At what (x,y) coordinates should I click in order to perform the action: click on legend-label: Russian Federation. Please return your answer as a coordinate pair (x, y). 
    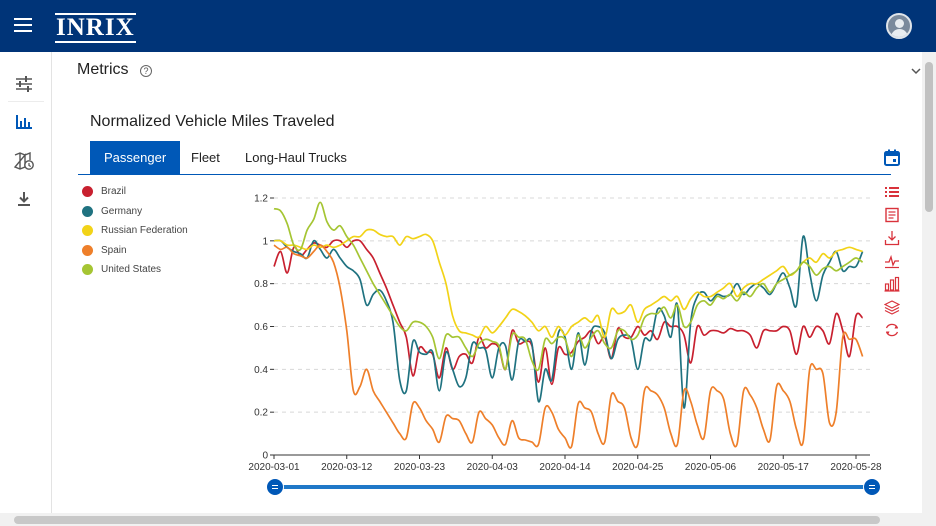
    Looking at the image, I should click on (144, 230).